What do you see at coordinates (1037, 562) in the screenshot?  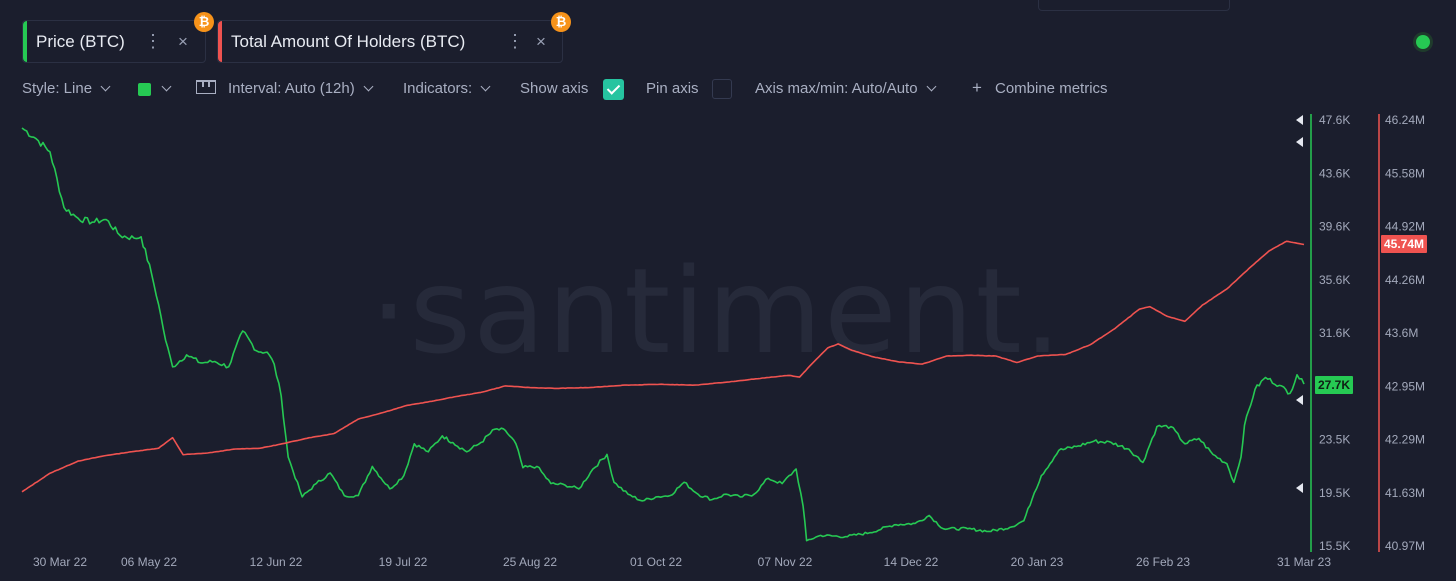 I see `x-tick-label: 20 Jan 23` at bounding box center [1037, 562].